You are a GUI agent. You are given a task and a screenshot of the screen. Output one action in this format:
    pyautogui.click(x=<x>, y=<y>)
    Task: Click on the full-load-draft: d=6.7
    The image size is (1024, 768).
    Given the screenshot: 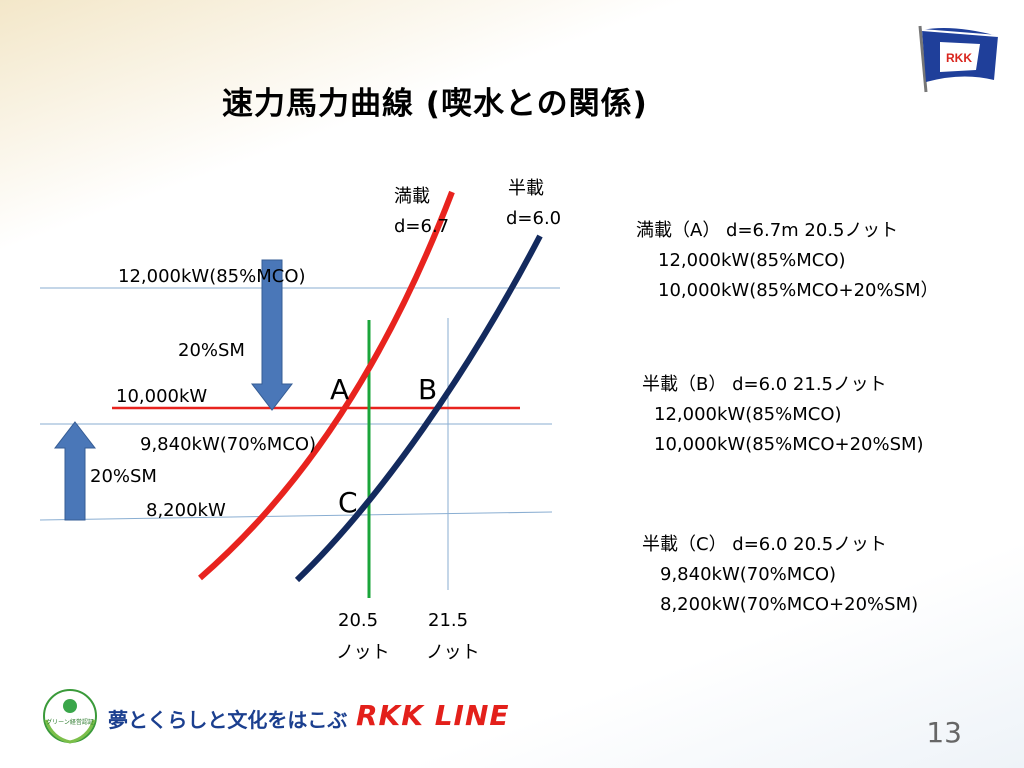 What is the action you would take?
    pyautogui.click(x=422, y=226)
    